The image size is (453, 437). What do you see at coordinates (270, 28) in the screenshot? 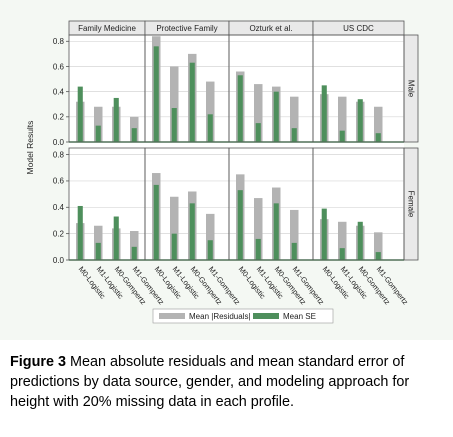
I see `facet-label-column: Ozturk et al.` at bounding box center [270, 28].